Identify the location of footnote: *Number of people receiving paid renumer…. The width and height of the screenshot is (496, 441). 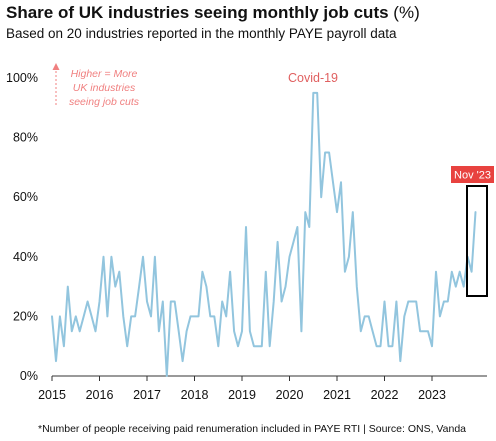
(252, 429).